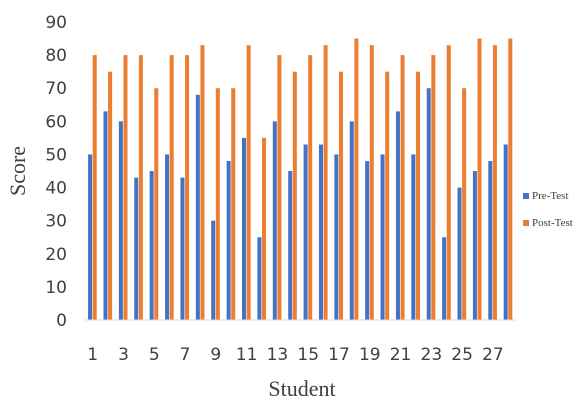 This screenshot has height=401, width=582. I want to click on x-tick-label: 1, so click(92, 355).